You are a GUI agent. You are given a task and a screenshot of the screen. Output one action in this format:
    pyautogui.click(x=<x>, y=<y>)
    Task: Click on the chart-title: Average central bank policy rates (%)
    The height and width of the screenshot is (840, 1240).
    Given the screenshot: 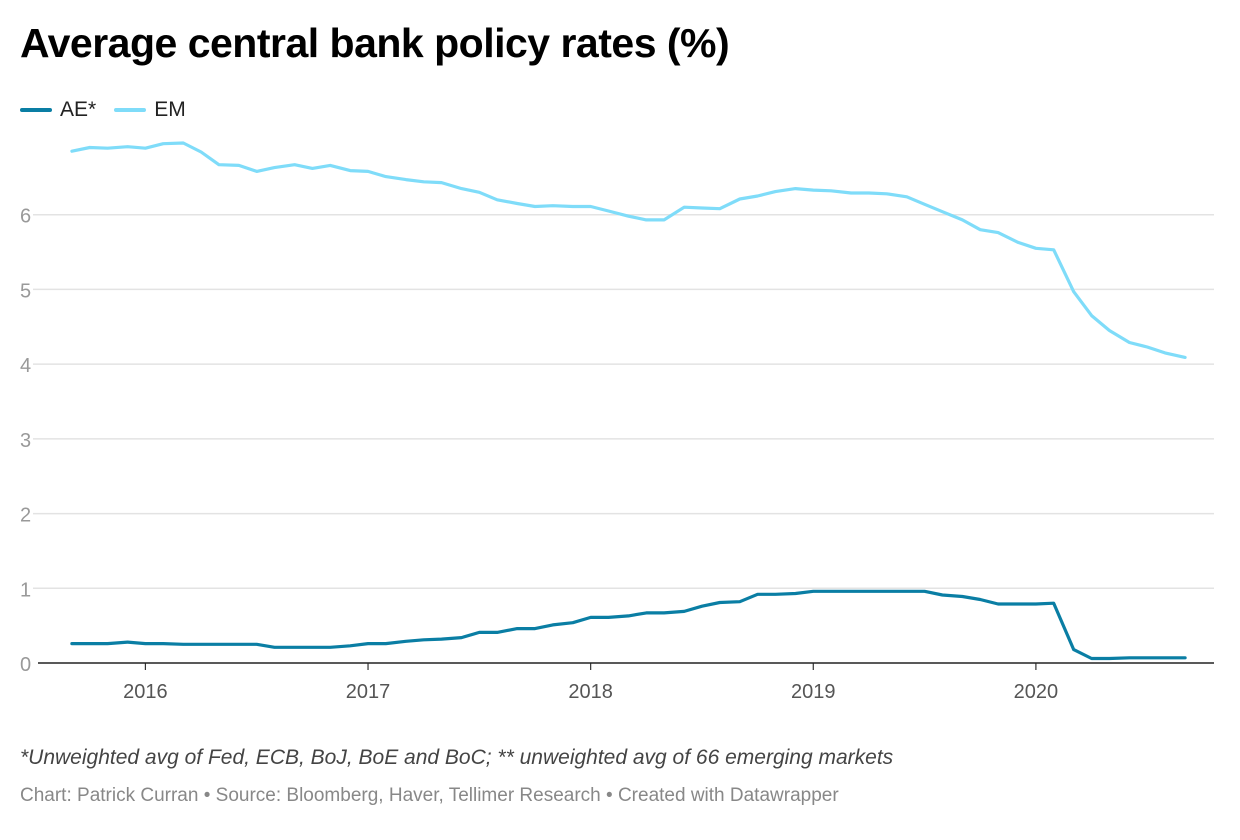 What is the action you would take?
    pyautogui.click(x=375, y=43)
    